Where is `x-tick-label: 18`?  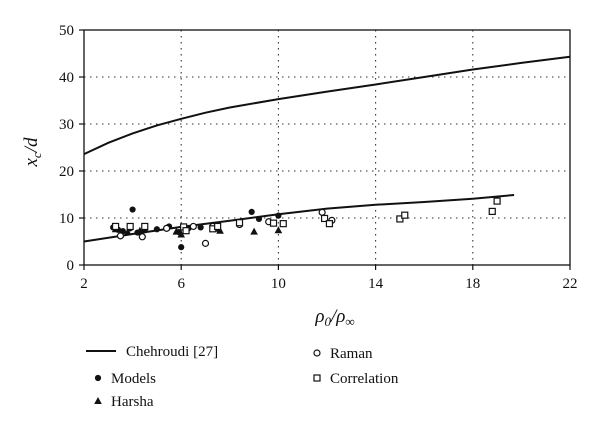 x-tick-label: 18 is located at coordinates (472, 284).